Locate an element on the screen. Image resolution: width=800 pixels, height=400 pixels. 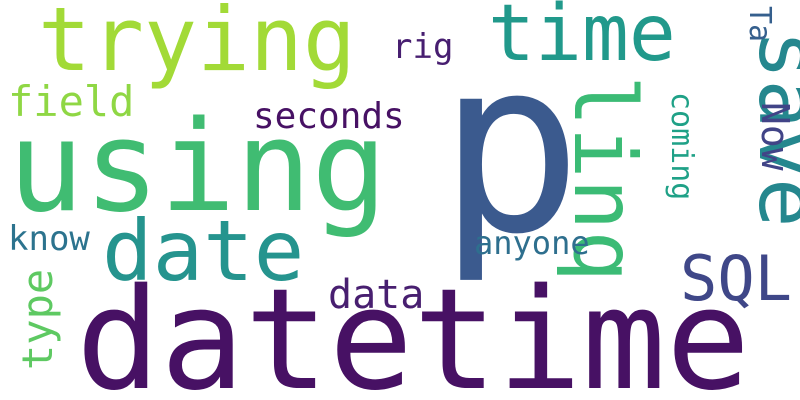
word-linq: linq is located at coordinates (604, 178).